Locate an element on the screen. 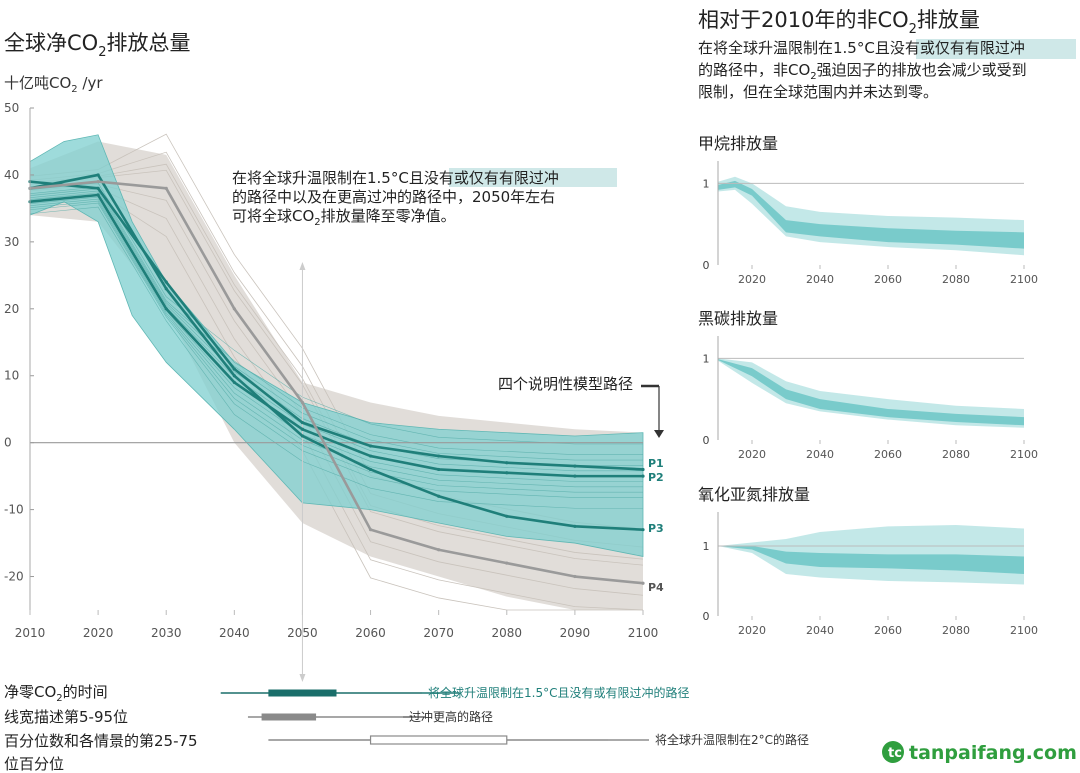 This screenshot has width=1080, height=773. y-axis-unit: 十亿吨CO2 /yr is located at coordinates (53, 84).